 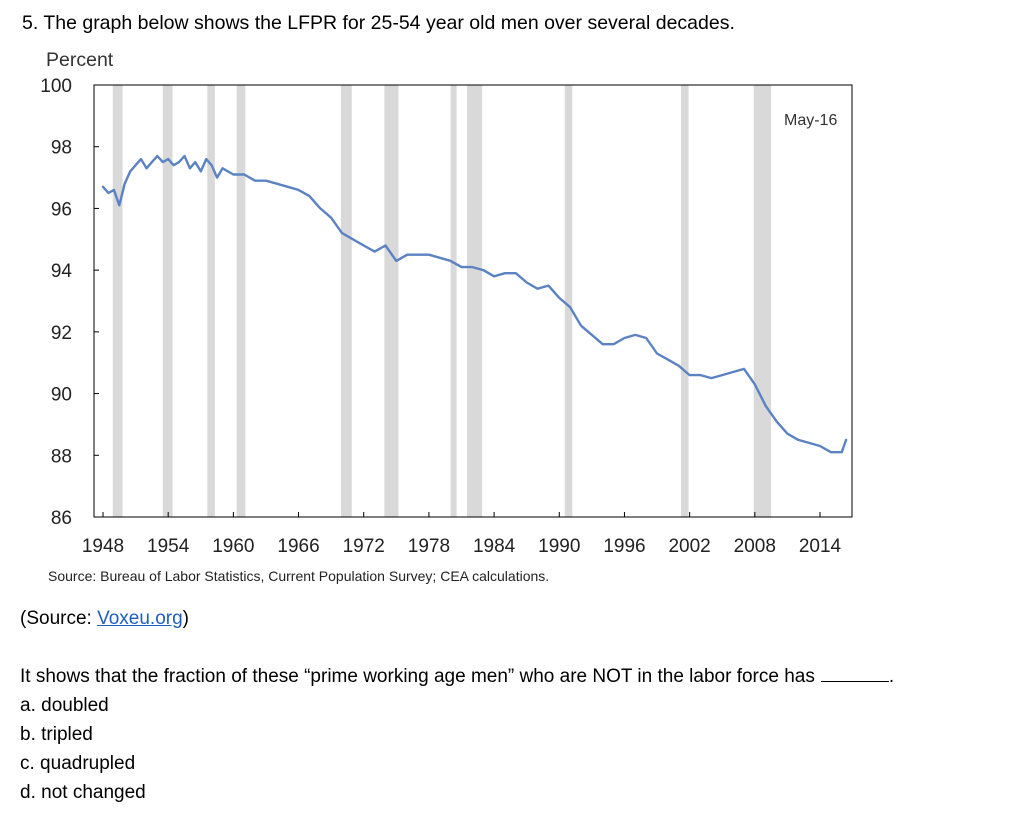 I want to click on y-tick-label: 100, so click(x=56, y=86).